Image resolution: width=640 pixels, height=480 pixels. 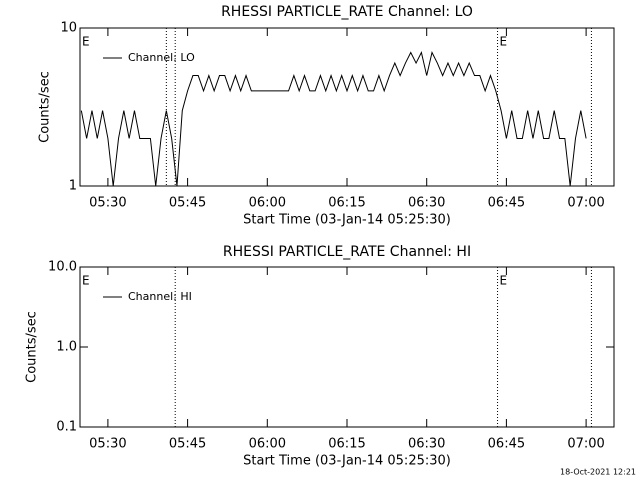 I want to click on chart-title: RHESSI PARTICLE_RATE Channel: HI, so click(x=347, y=252).